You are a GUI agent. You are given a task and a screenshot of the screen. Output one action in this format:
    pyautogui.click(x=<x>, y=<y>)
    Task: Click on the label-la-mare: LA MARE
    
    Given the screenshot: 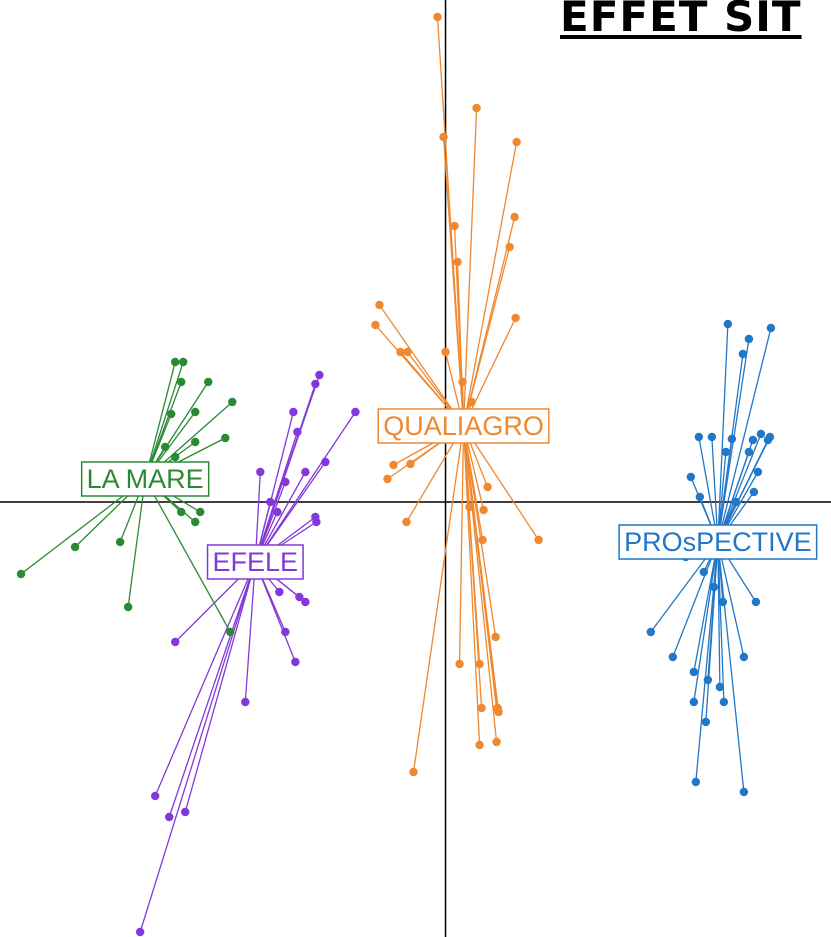 What is the action you would take?
    pyautogui.click(x=145, y=479)
    